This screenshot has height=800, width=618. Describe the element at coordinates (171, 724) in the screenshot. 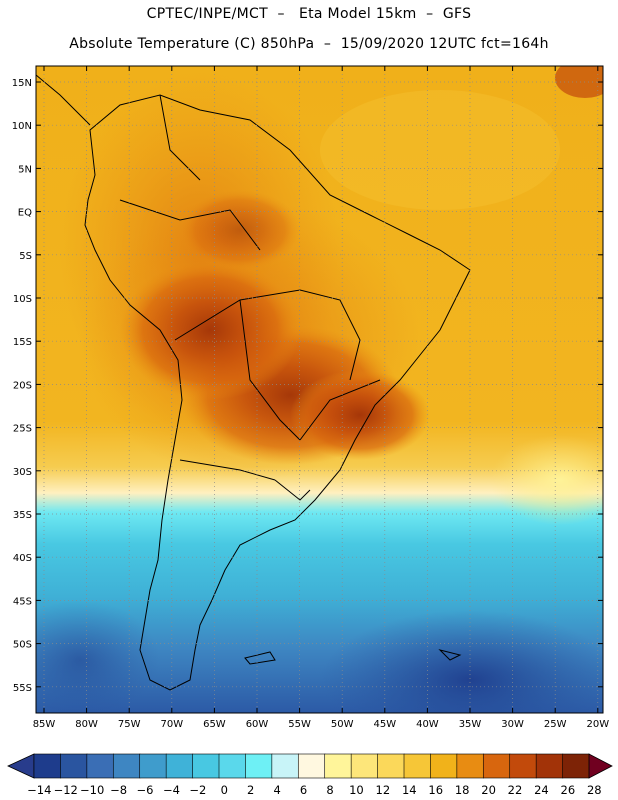

I see `lon-label: 70W` at that location.